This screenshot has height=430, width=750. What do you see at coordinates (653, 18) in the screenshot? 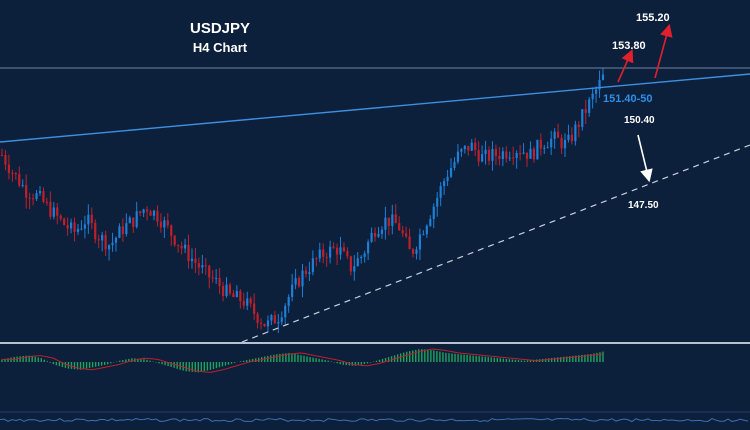
I see `label-155-20: 155.20` at bounding box center [653, 18].